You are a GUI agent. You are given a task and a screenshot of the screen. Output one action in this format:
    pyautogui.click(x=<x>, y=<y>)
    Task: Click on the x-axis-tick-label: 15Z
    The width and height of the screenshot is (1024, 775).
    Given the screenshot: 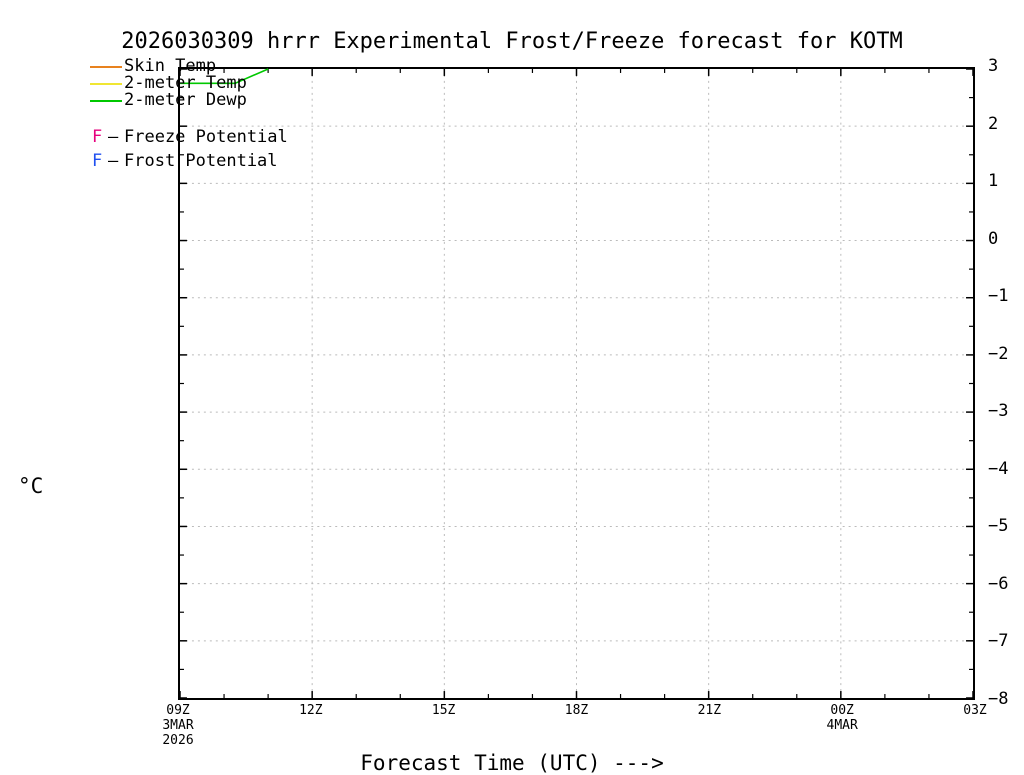 What is the action you would take?
    pyautogui.click(x=444, y=711)
    